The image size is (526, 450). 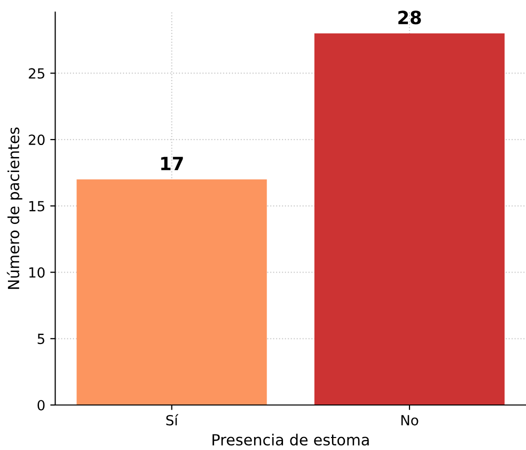 I want to click on y-tick-label: 15, so click(x=36, y=206).